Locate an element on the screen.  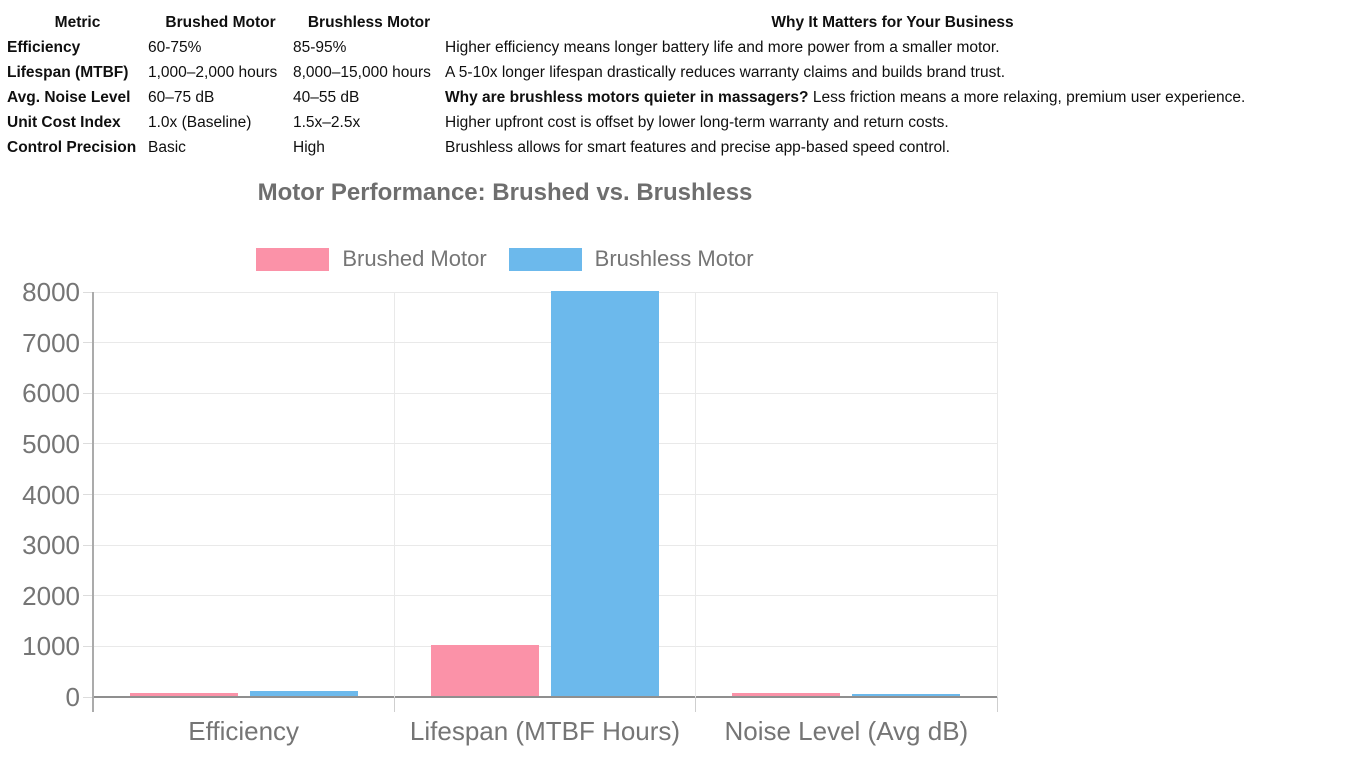
legend-item-brushed-motor: Brushed Motor is located at coordinates (371, 259).